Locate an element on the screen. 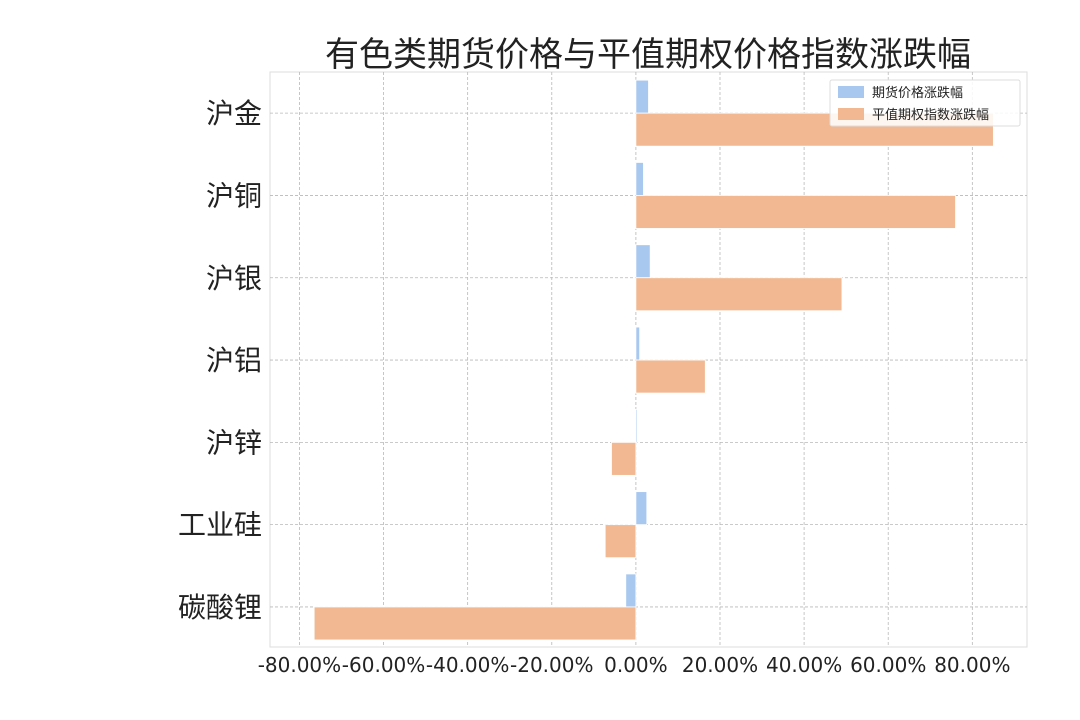  legend-box is located at coordinates (925, 103).